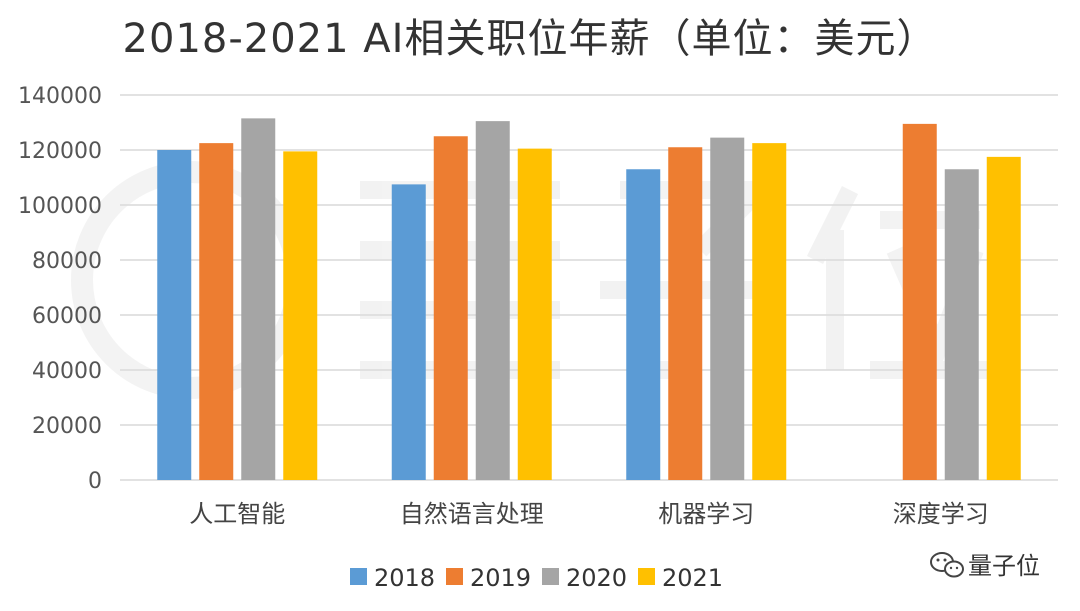 The width and height of the screenshot is (1080, 611). Describe the element at coordinates (646, 576) in the screenshot. I see `legend-swatch-2021` at that location.